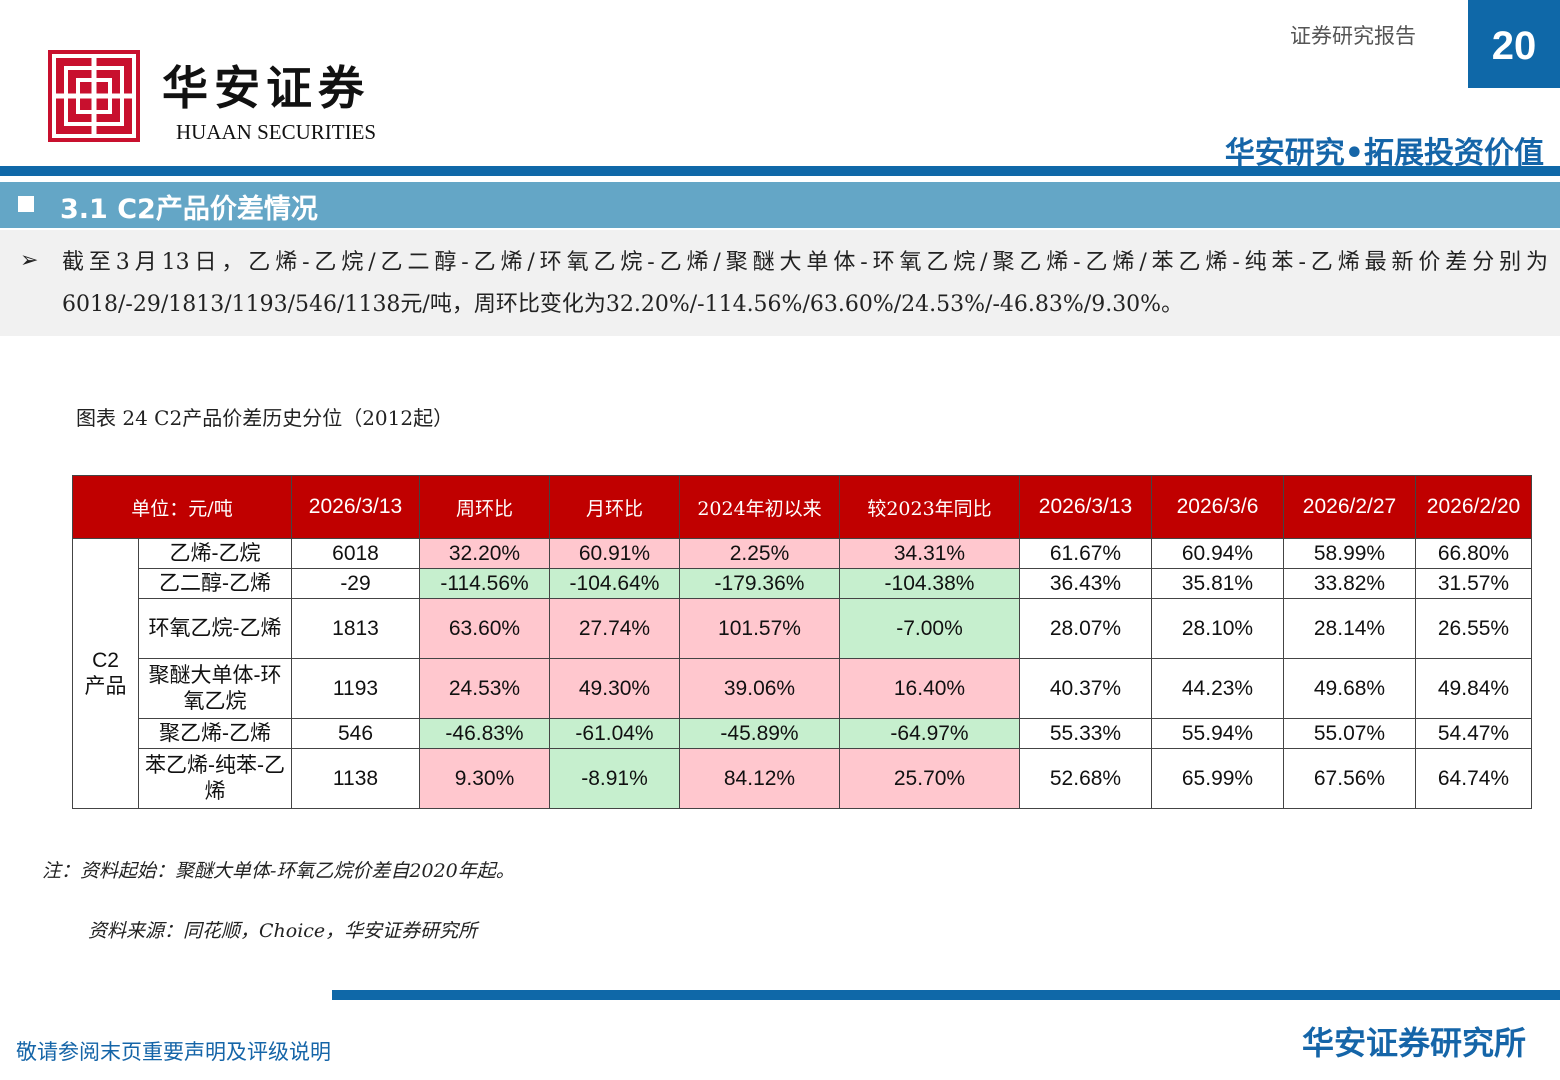 This screenshot has height=1080, width=1560. What do you see at coordinates (1085, 628) in the screenshot?
I see `percentile-cell: 28.07%` at bounding box center [1085, 628].